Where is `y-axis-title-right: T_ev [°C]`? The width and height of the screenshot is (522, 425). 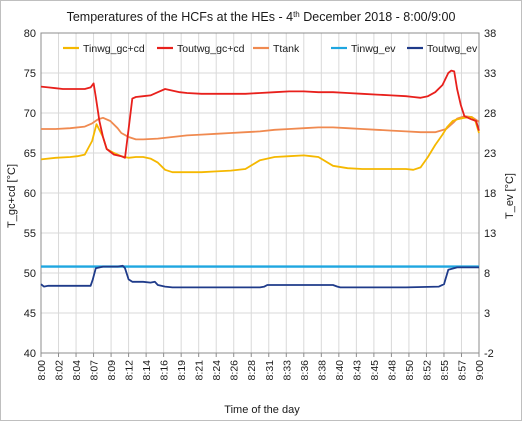 y-axis-title-right: T_ev [°C] is located at coordinates (510, 196).